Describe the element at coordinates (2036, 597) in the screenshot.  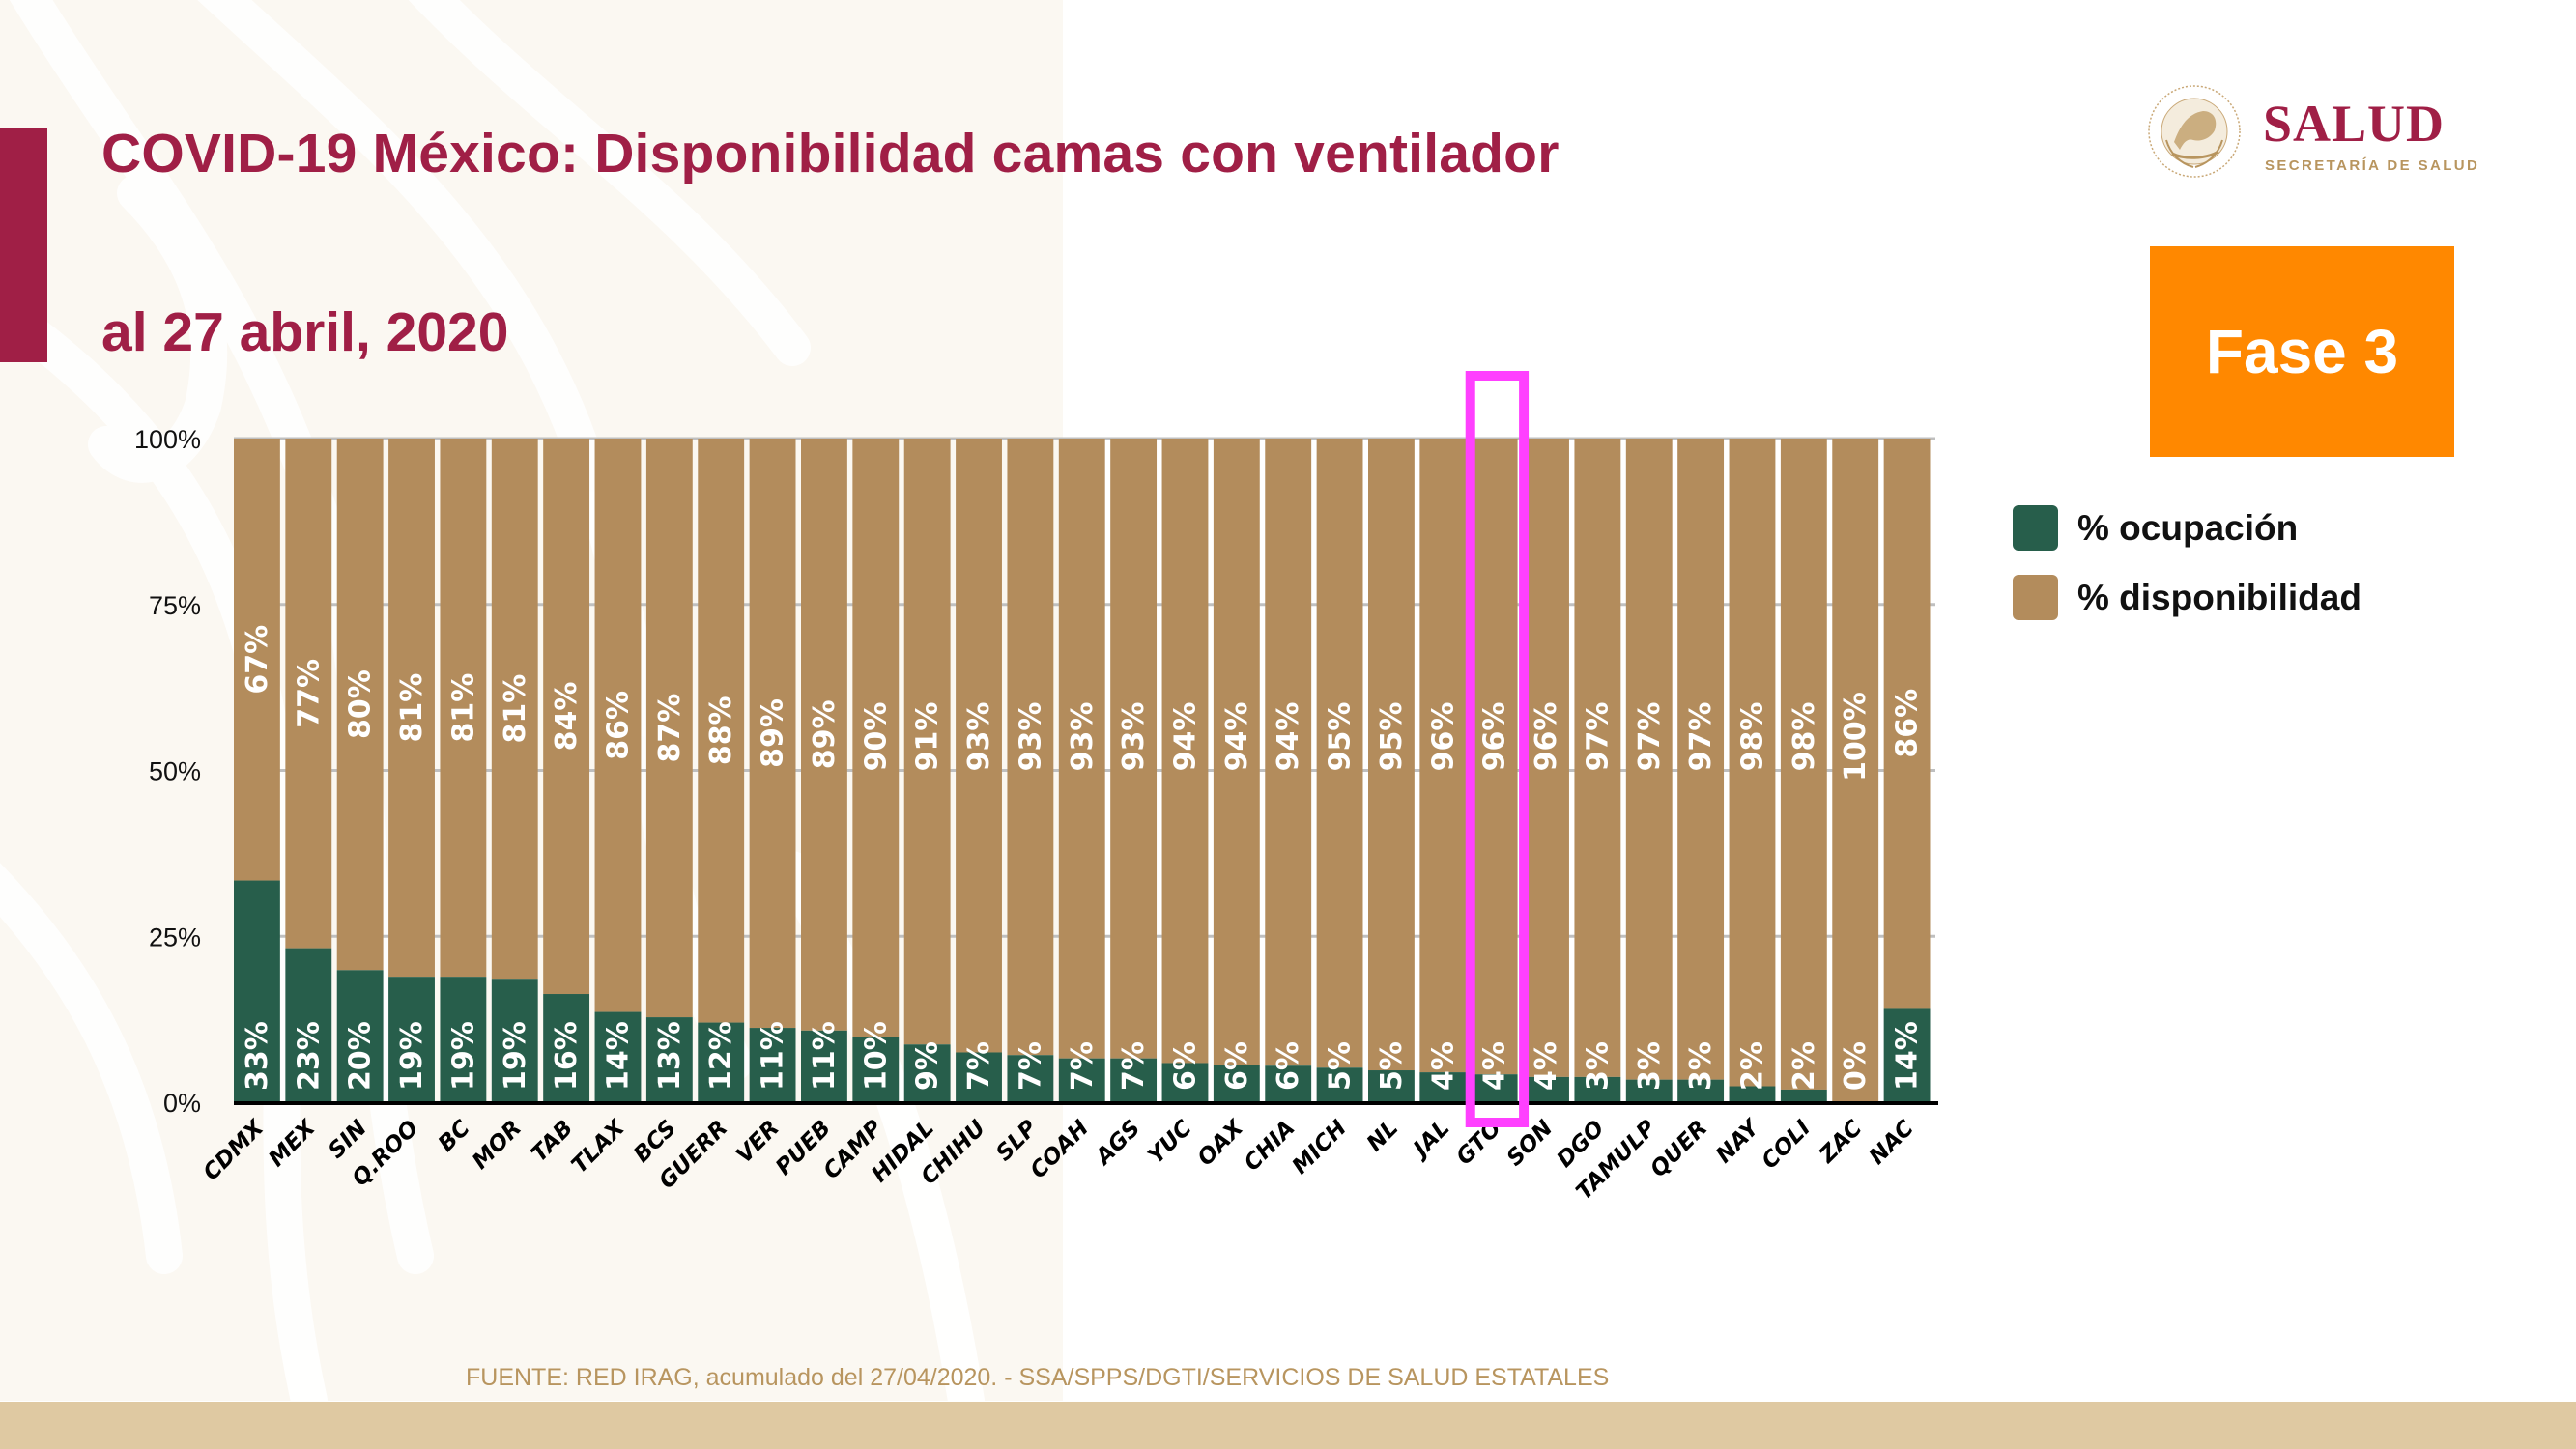
I see `legend-swatch-disponibilidad` at that location.